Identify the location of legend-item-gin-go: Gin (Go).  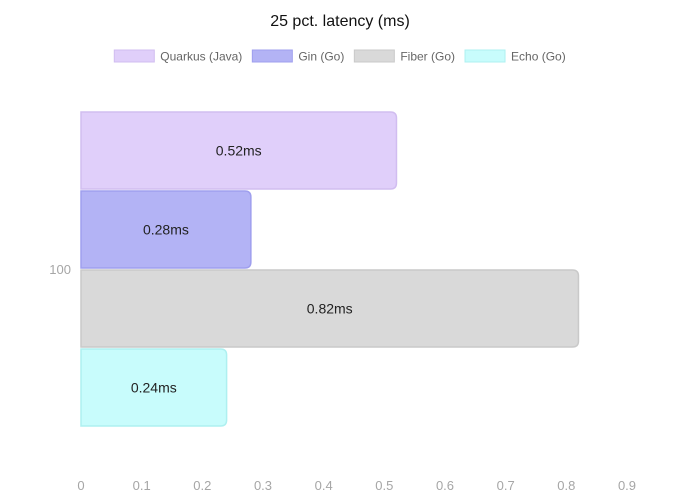
(297, 56).